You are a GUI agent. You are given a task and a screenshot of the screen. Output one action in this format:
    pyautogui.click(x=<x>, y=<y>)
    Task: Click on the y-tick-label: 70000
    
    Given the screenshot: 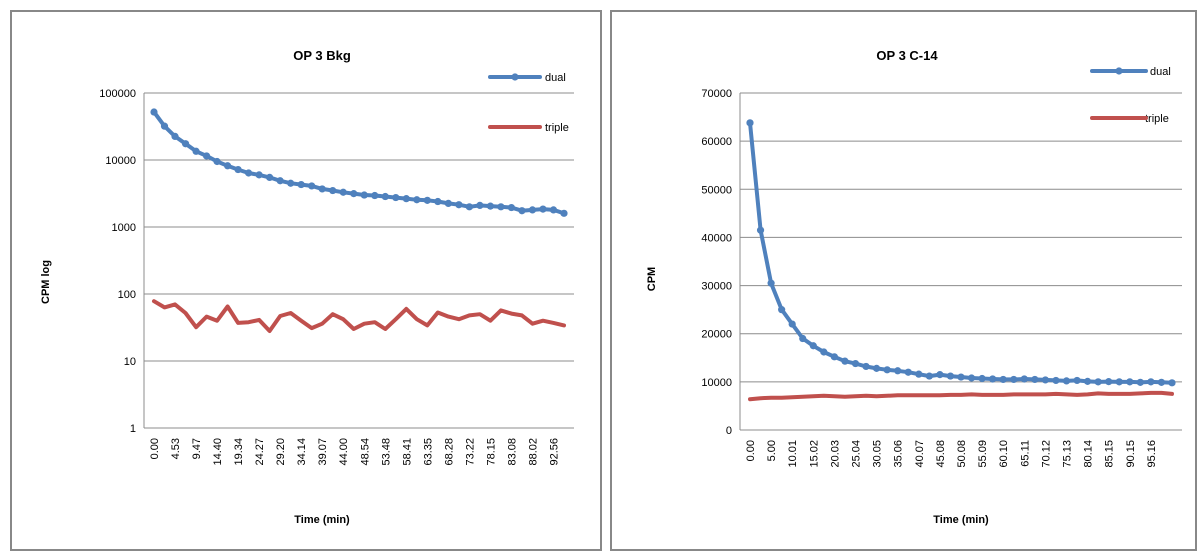 What is the action you would take?
    pyautogui.click(x=716, y=94)
    